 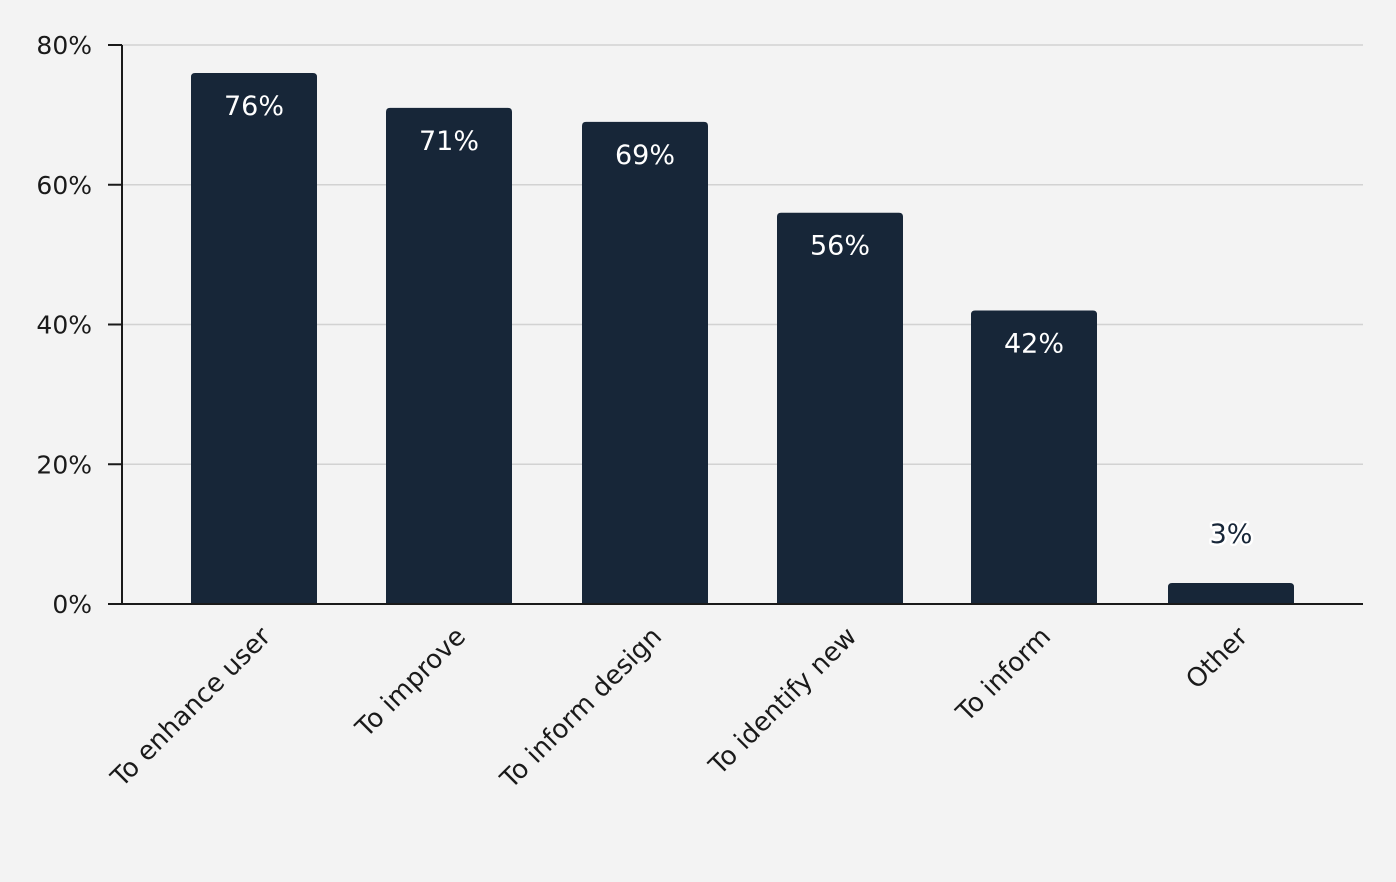 What do you see at coordinates (191, 708) in the screenshot?
I see `x-tick-label: To enhance user` at bounding box center [191, 708].